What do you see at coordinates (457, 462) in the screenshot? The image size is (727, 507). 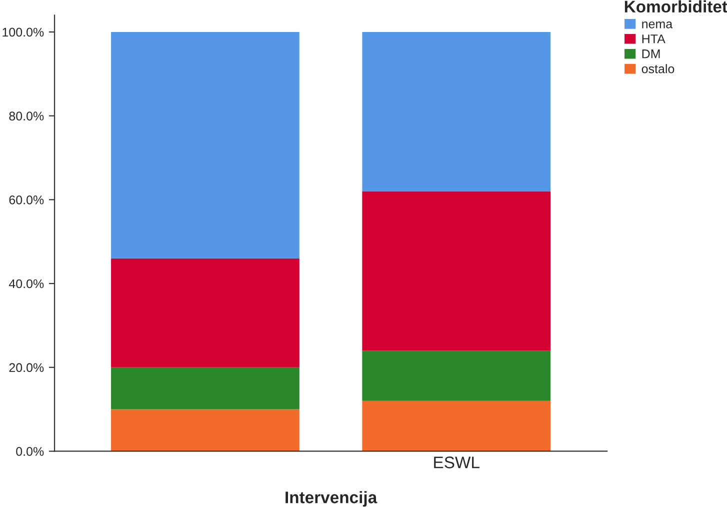 I see `x-tick-label: ESWL` at bounding box center [457, 462].